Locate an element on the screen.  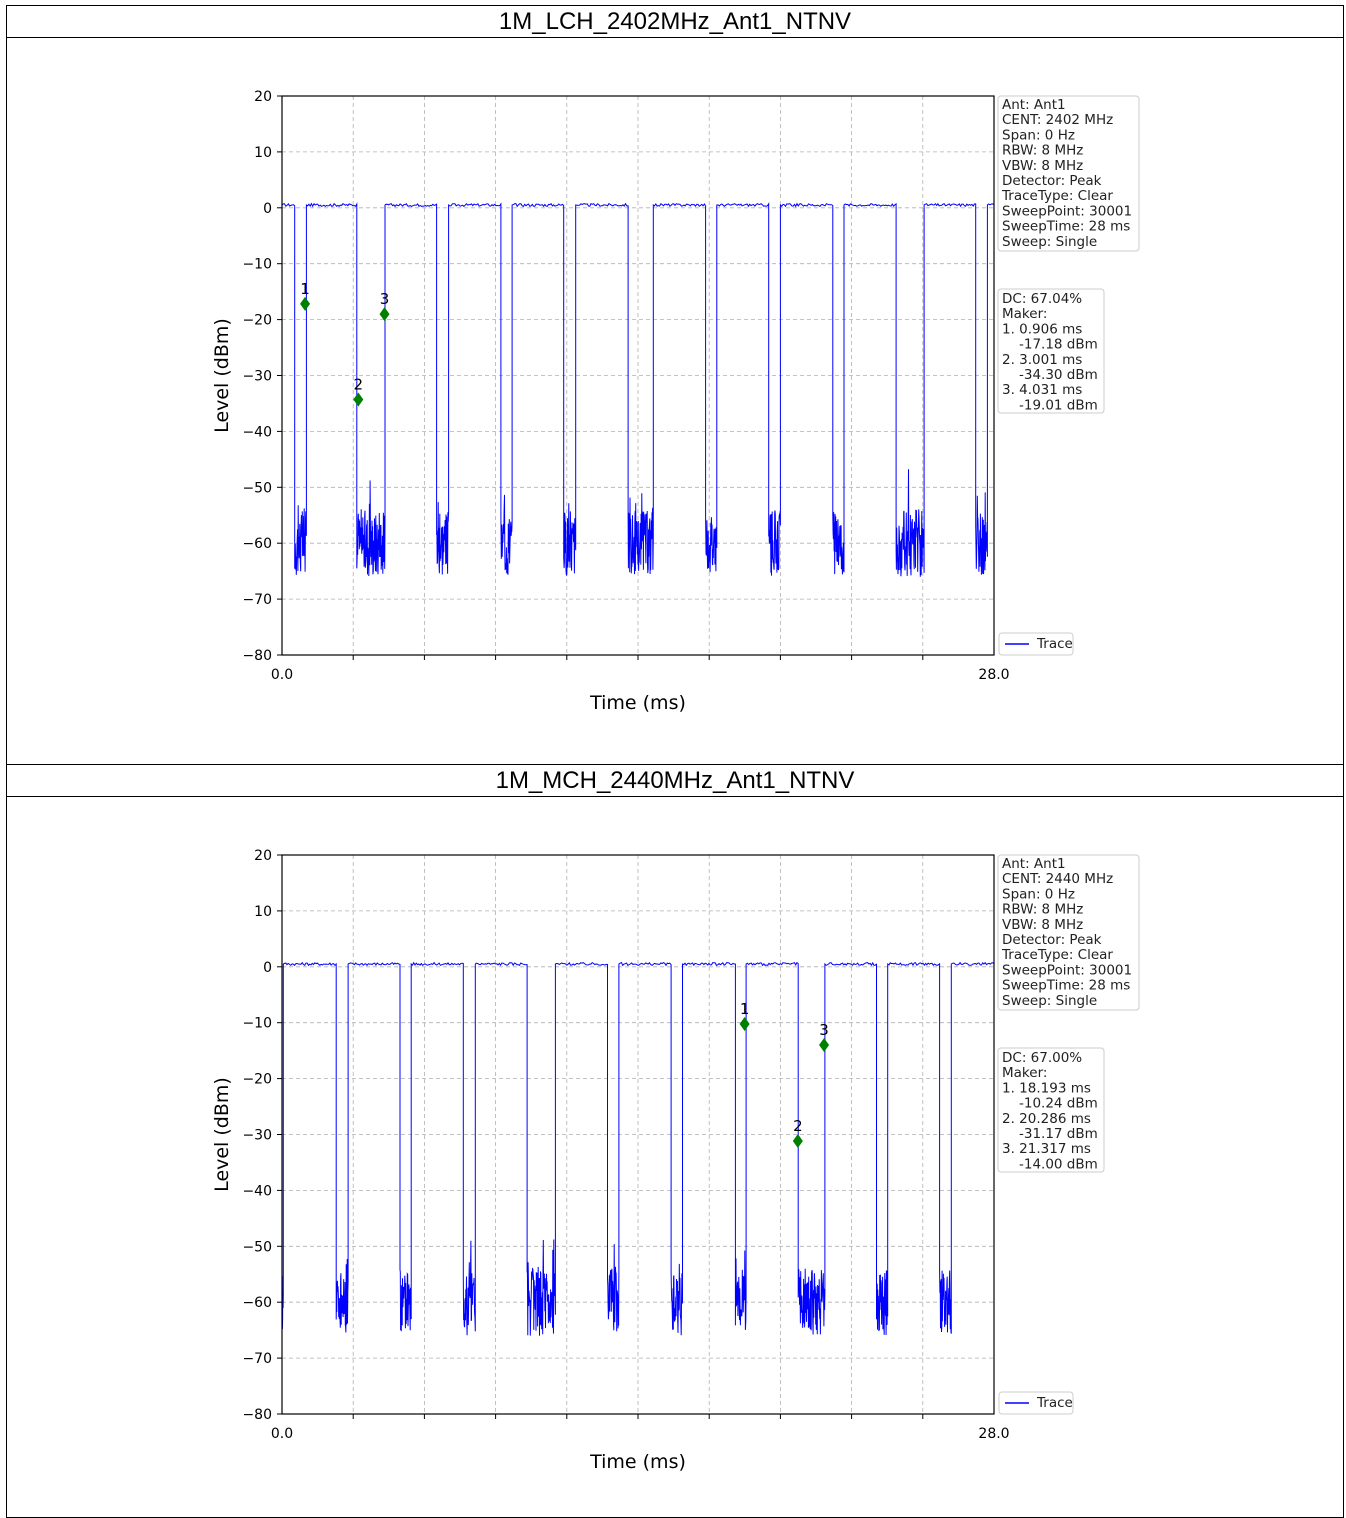
panel-title: 1M_LCH_2402MHz_Ant1_NTNV is located at coordinates (675, 22).